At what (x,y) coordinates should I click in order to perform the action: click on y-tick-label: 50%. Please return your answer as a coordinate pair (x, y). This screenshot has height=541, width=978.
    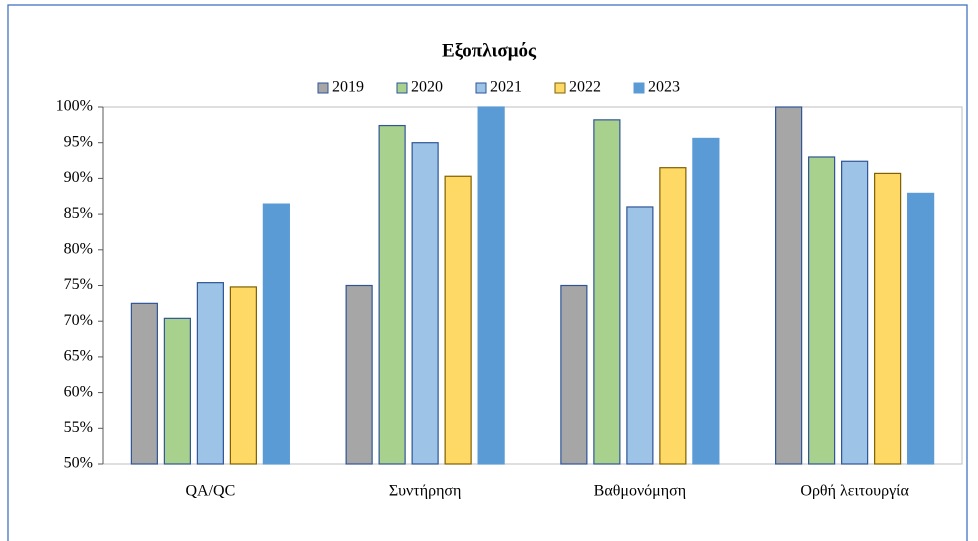
    Looking at the image, I should click on (78, 463).